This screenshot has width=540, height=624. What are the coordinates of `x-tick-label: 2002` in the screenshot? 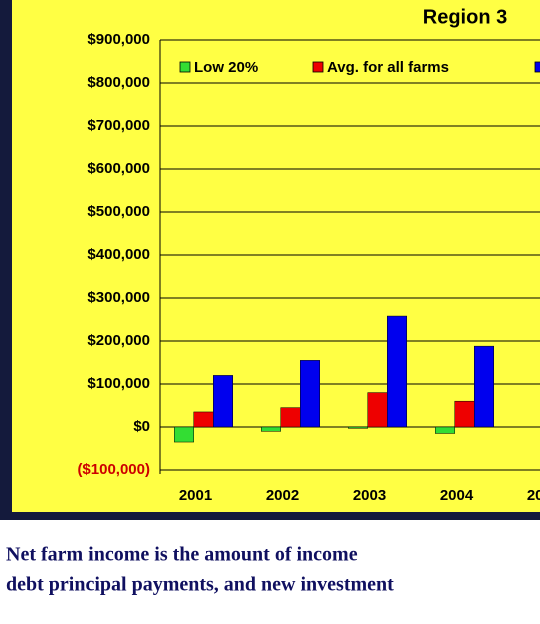 It's located at (282, 495).